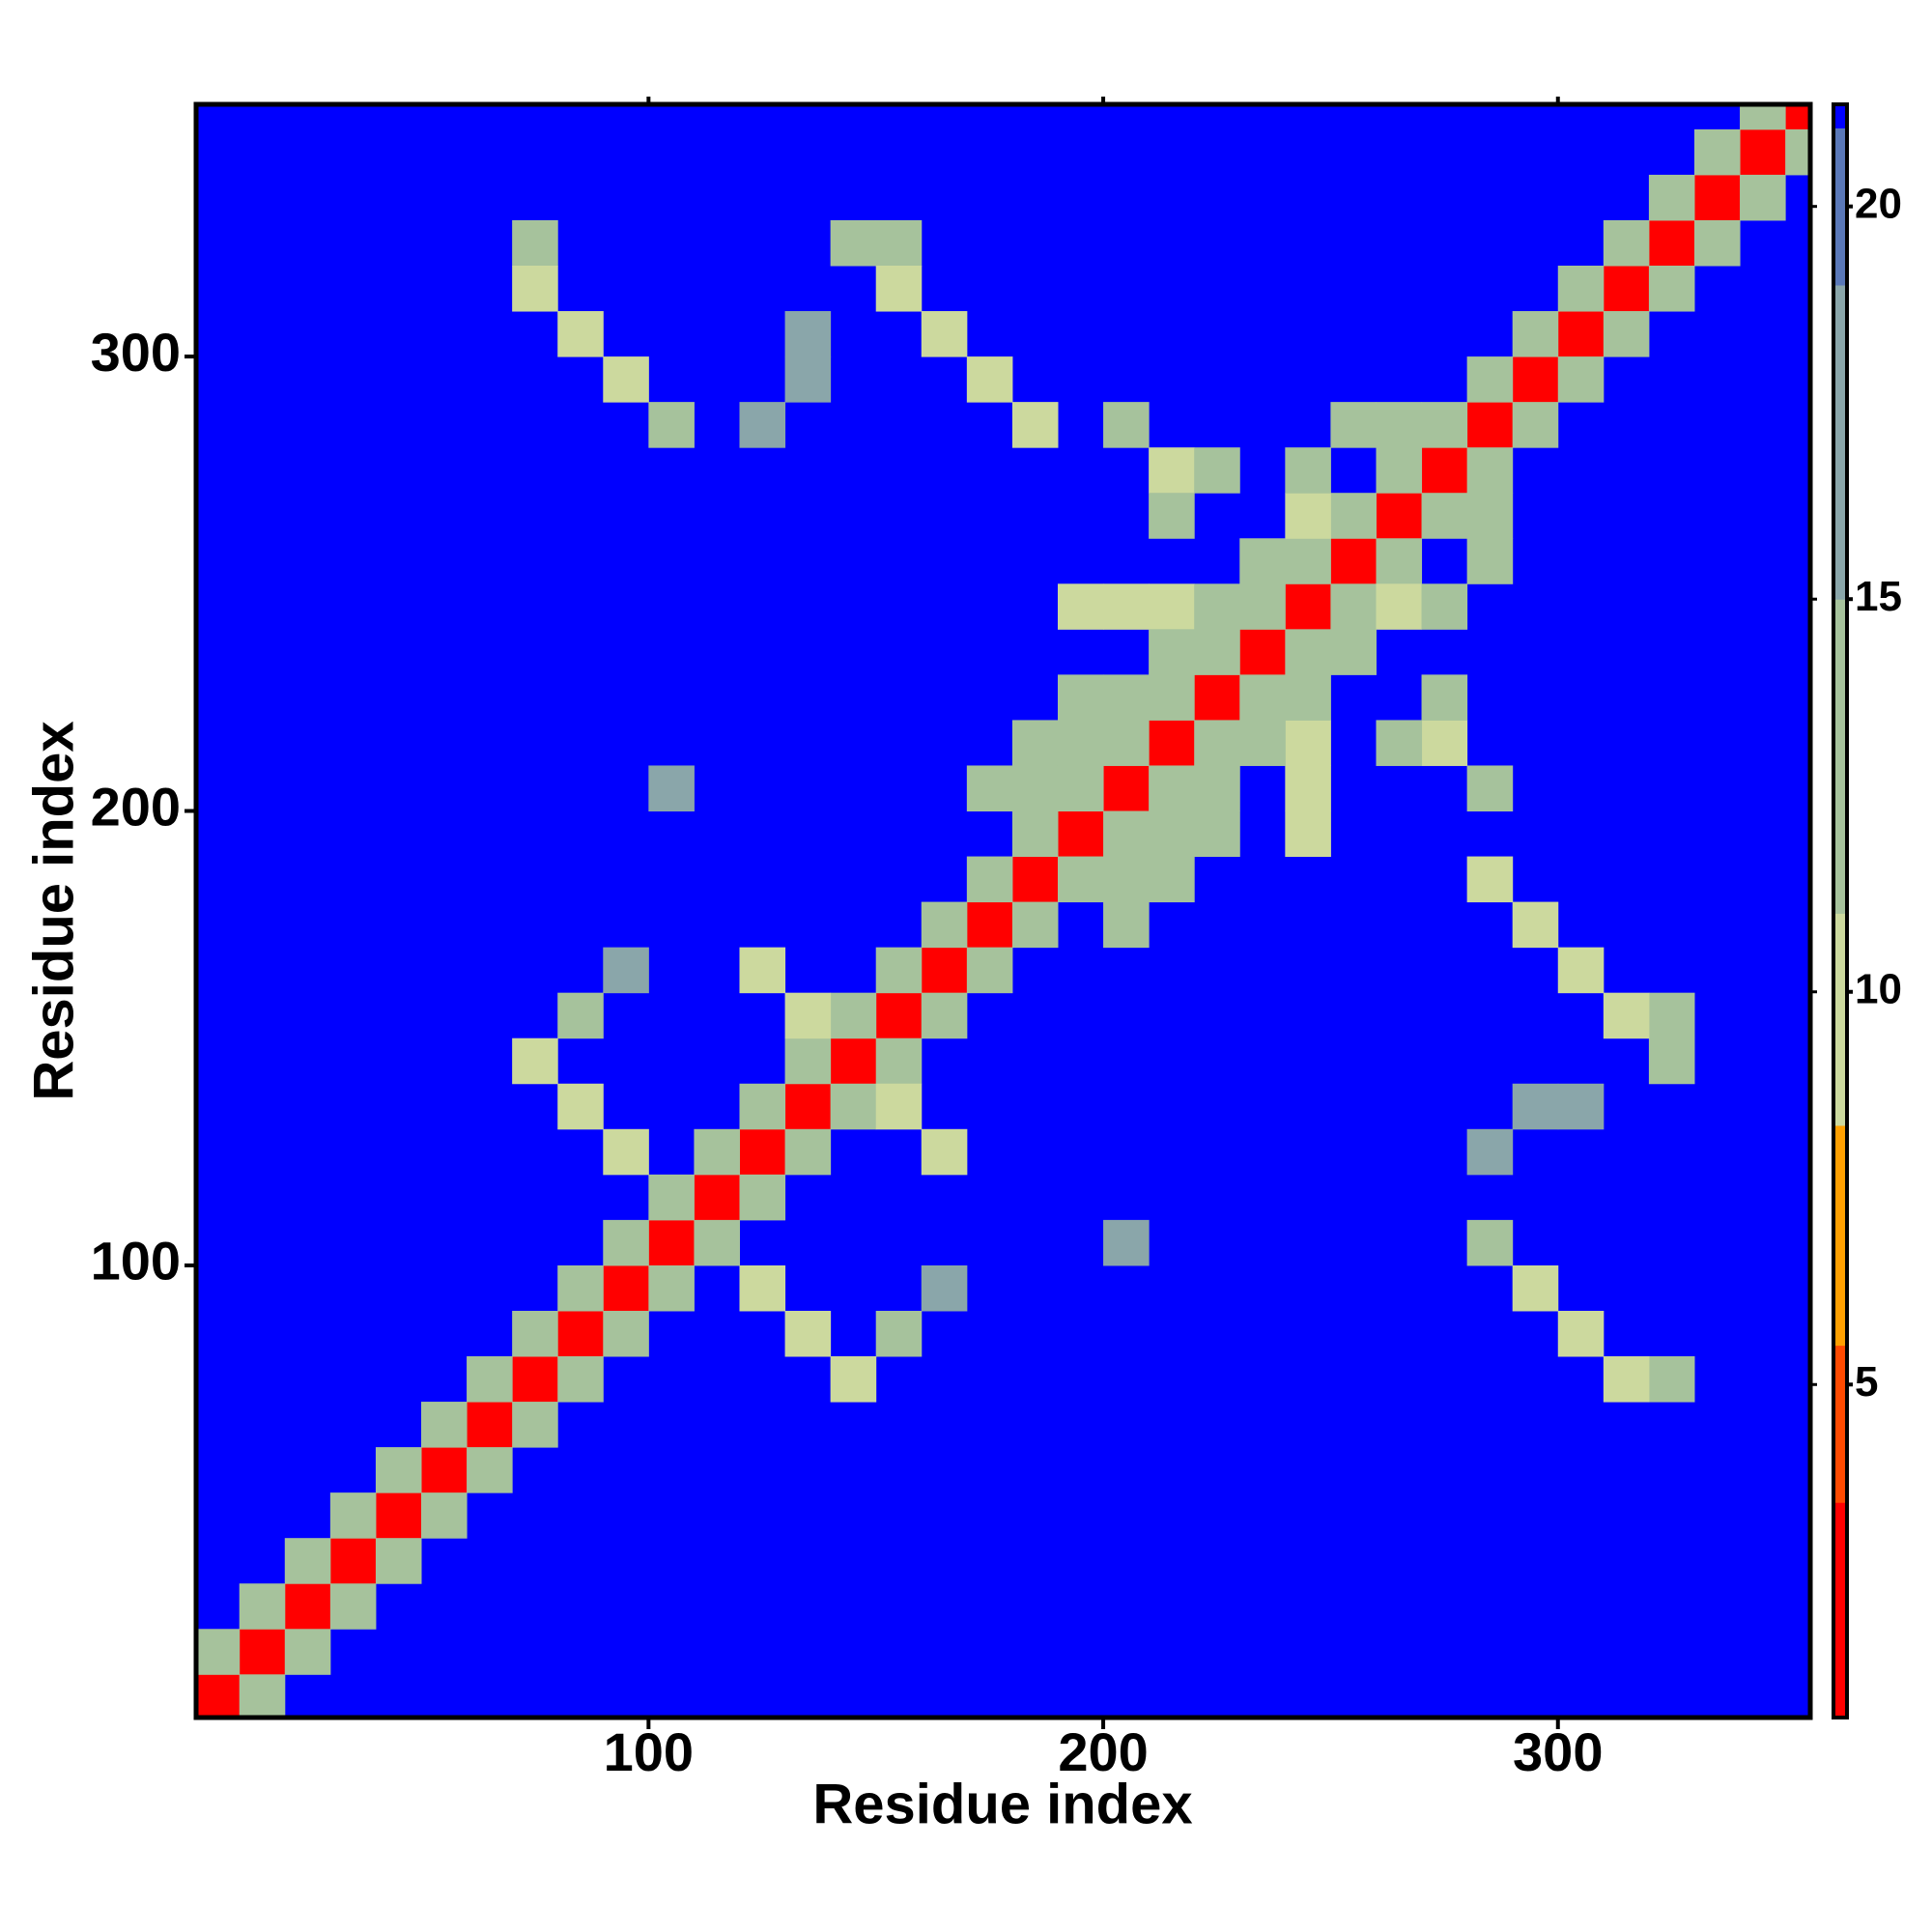 The height and width of the screenshot is (1932, 1932). I want to click on x-tick-label: 200, so click(1103, 1751).